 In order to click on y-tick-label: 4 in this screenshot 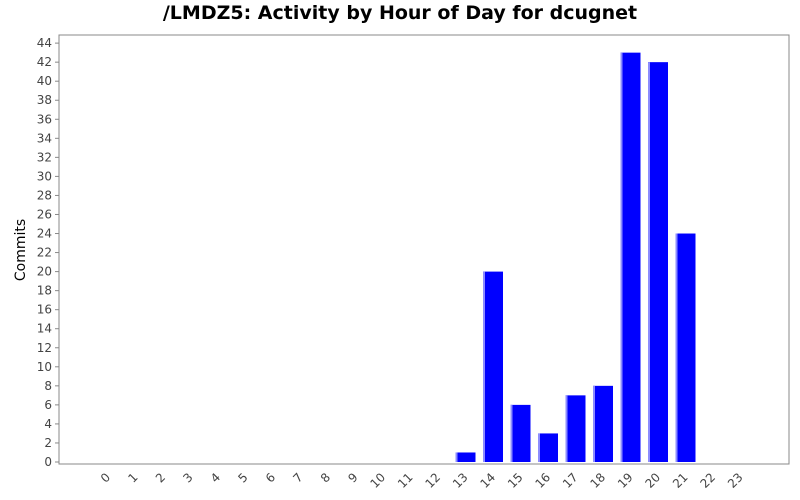, I will do `click(48, 424)`.